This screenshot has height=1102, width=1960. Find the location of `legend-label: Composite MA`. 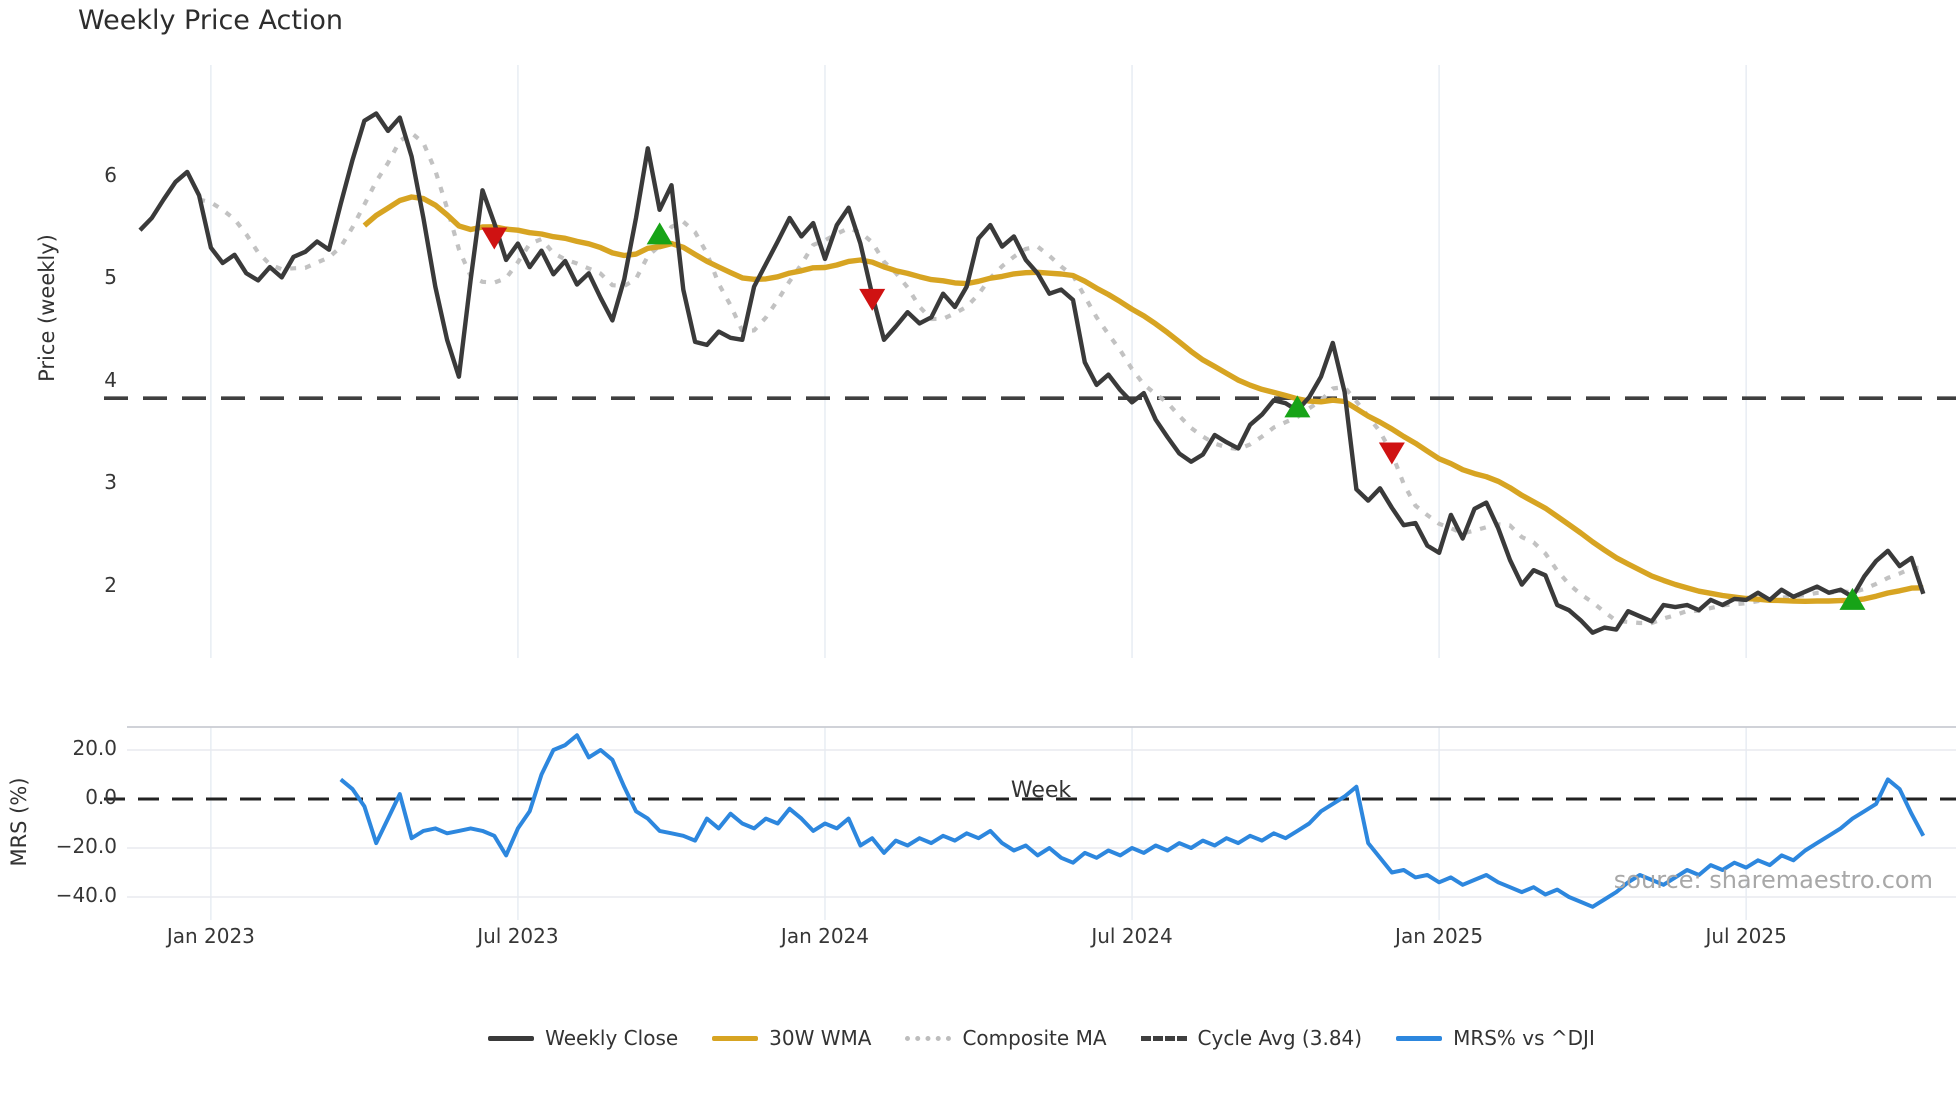

legend-label: Composite MA is located at coordinates (1034, 1038).